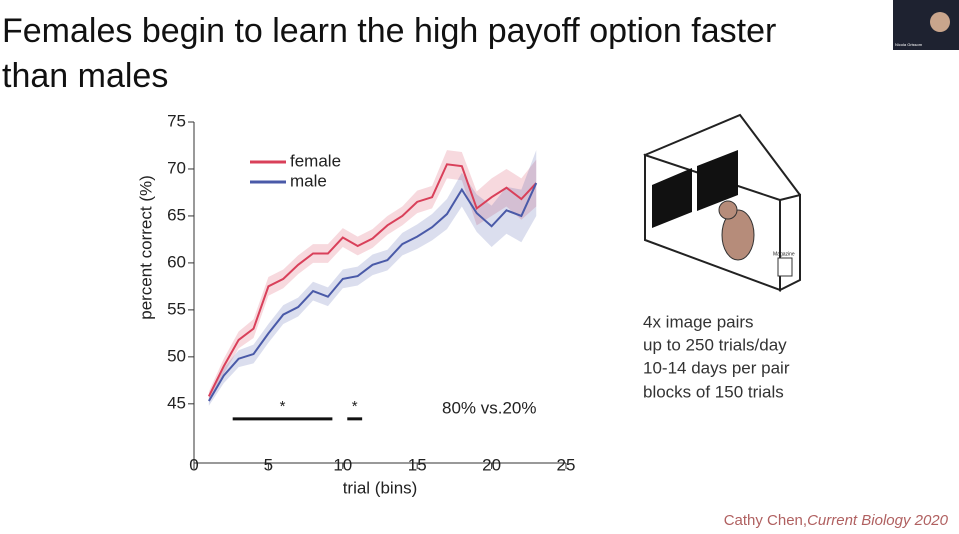 The height and width of the screenshot is (534, 959). I want to click on y-tick-label: 50, so click(176, 355).